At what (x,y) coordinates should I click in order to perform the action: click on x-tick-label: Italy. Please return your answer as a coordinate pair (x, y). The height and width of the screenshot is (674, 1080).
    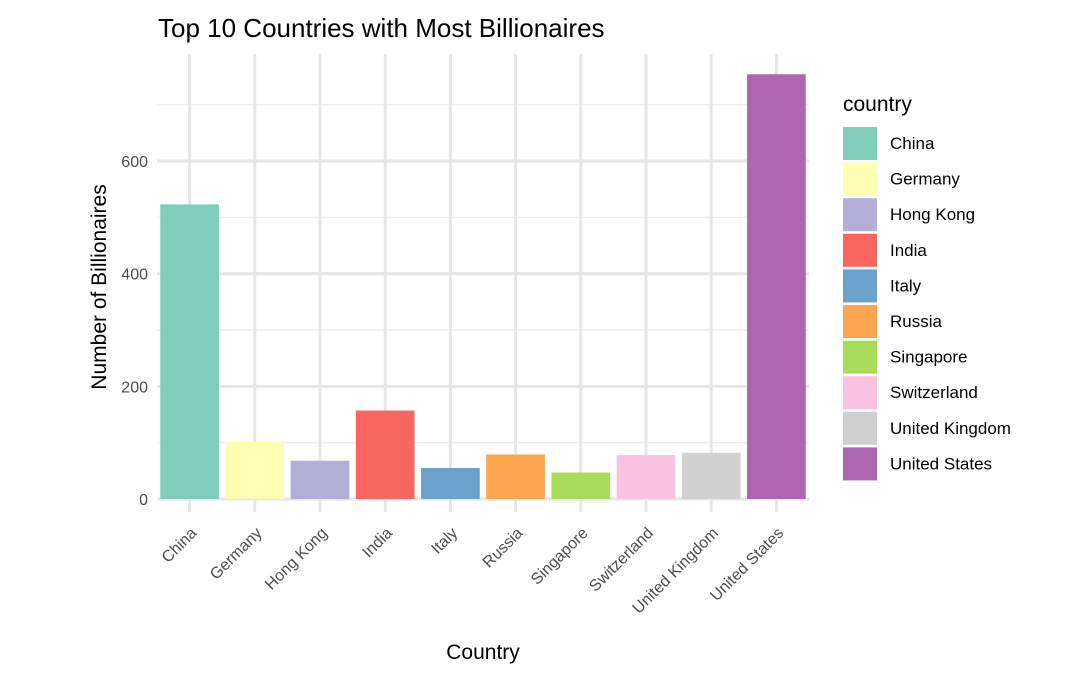
    Looking at the image, I should click on (444, 541).